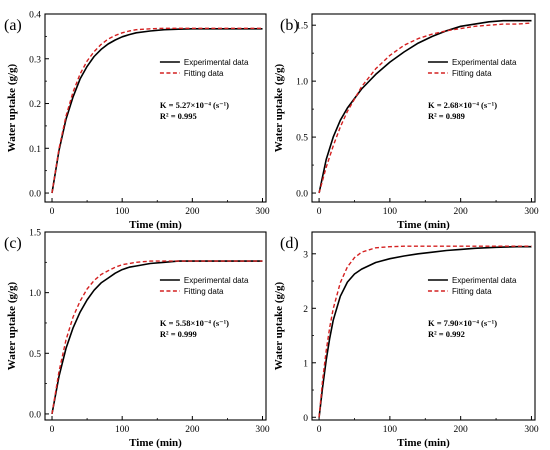  I want to click on y-tick-label: 0.1, so click(35, 150).